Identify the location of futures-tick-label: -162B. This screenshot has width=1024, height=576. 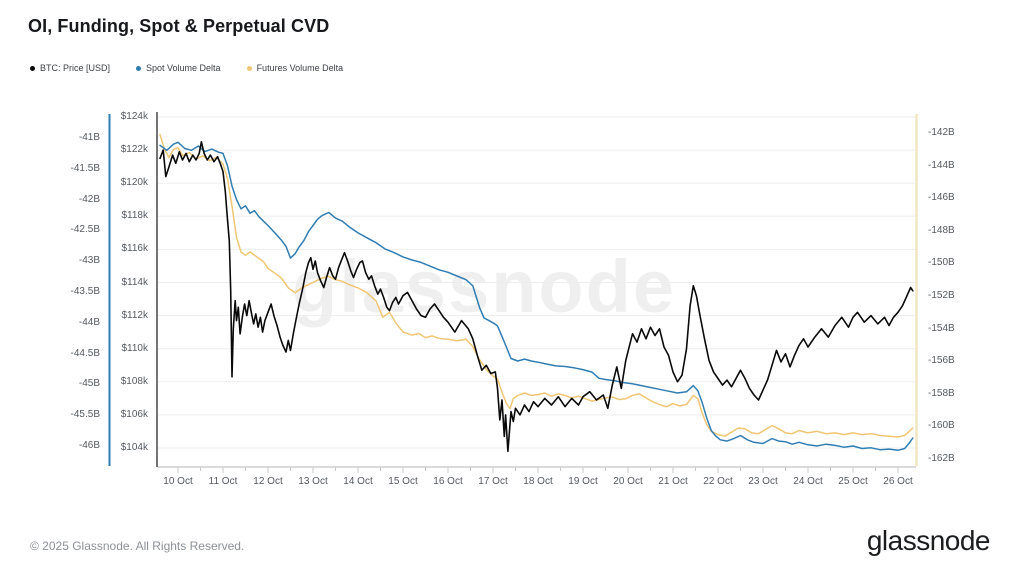
(941, 458).